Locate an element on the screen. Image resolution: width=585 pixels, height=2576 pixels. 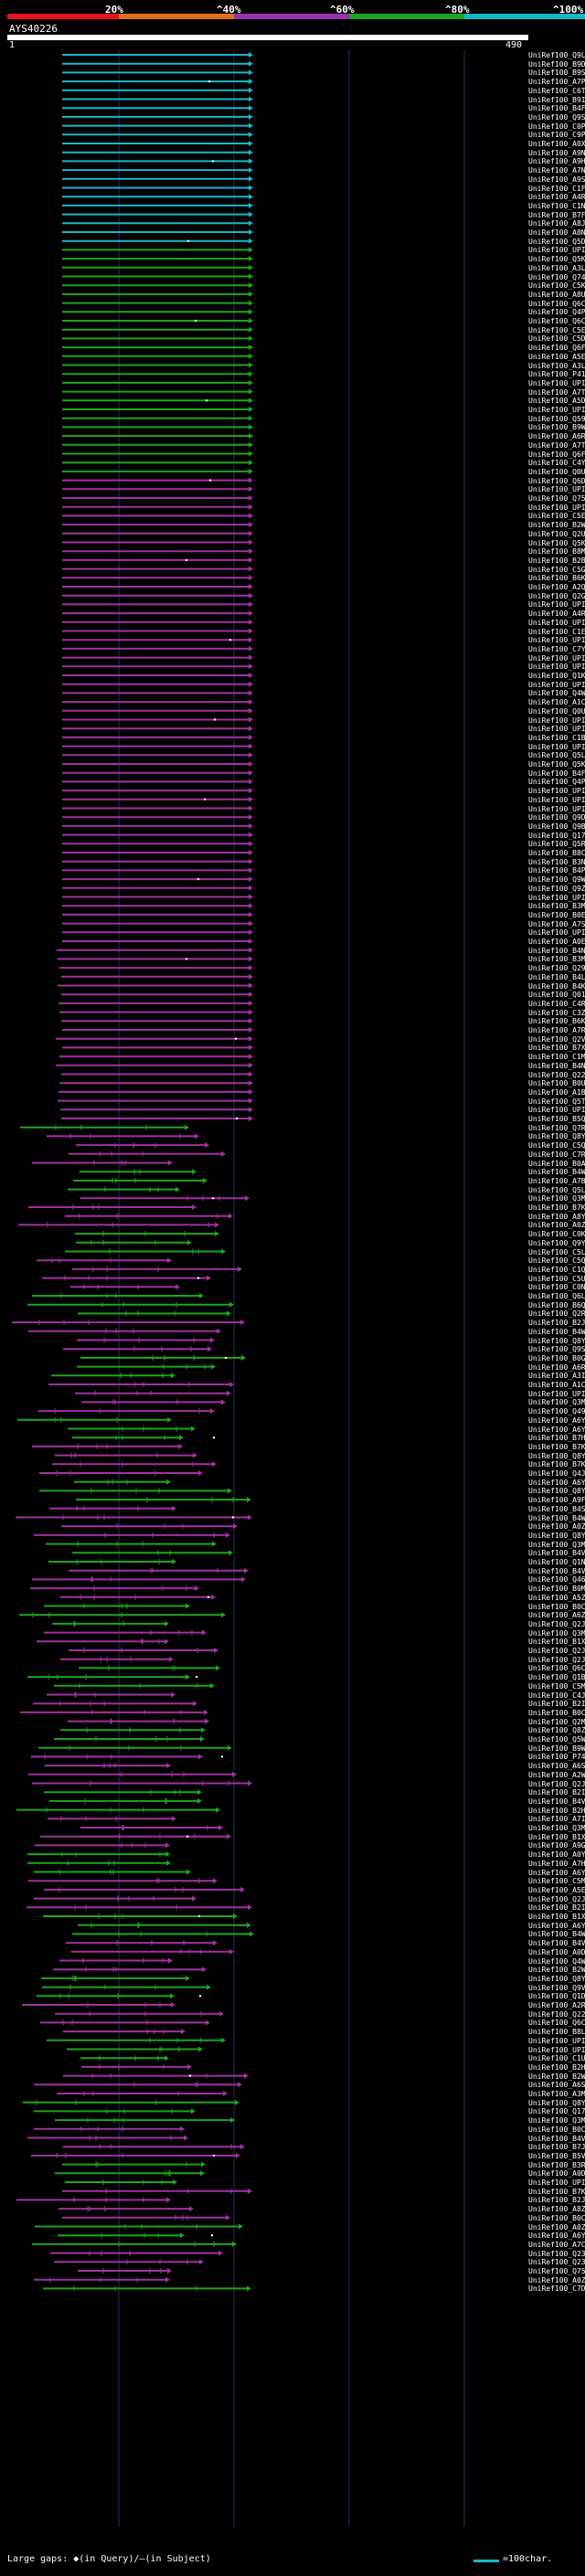
hit-label: UniRef100_B2HRC0 is located at coordinates (557, 2067).